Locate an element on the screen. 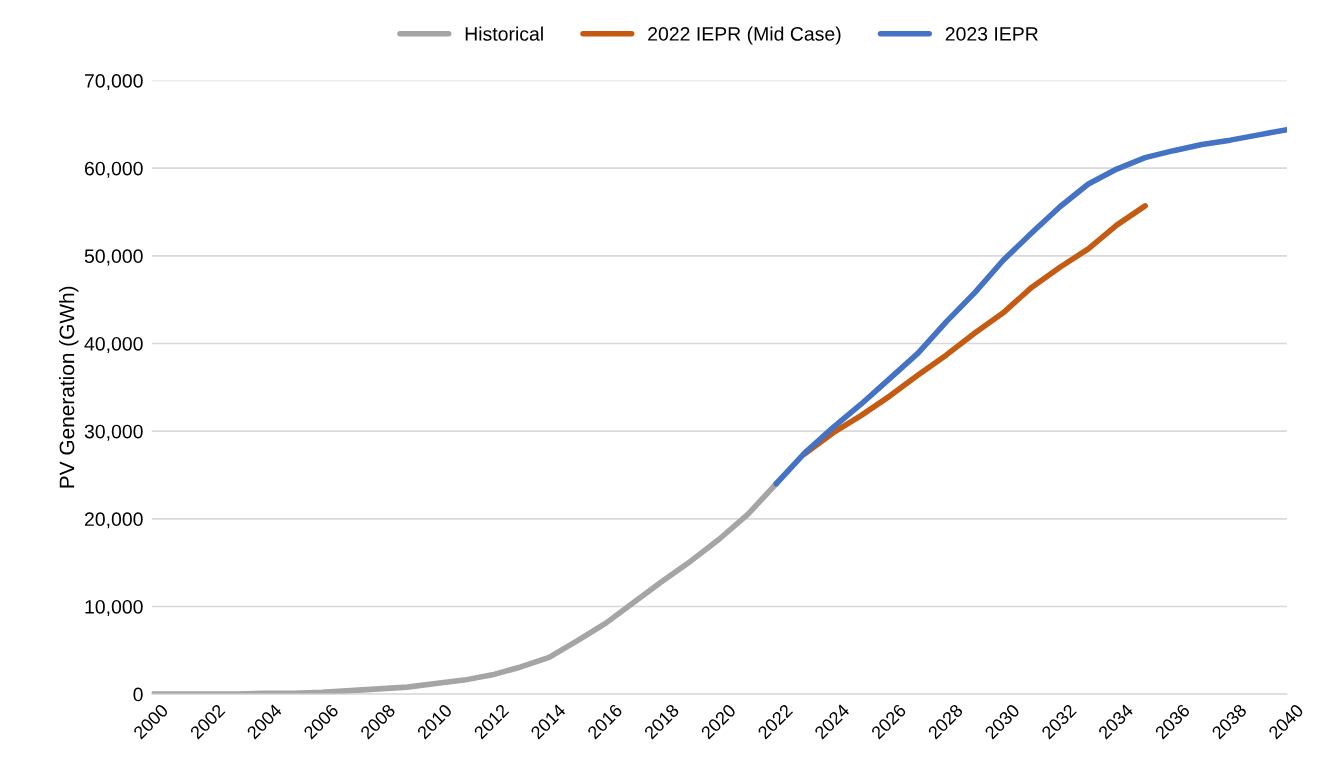  y-tick-label: 70,000 is located at coordinates (114, 82).